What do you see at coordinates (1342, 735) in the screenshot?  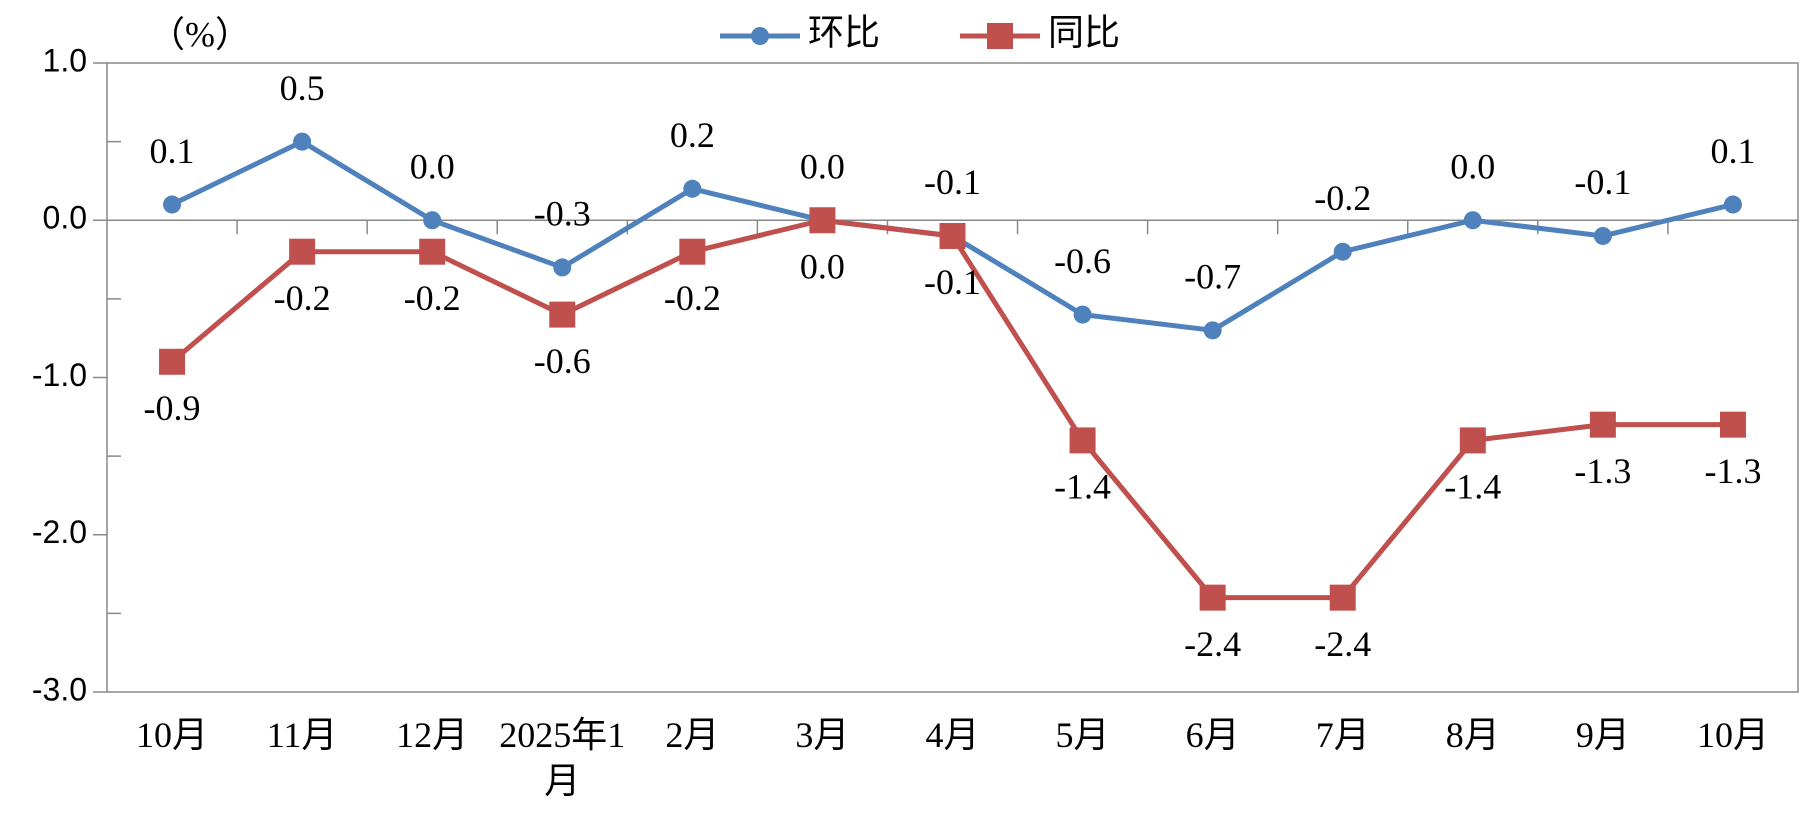 I see `x-tick-label: 7月` at bounding box center [1342, 735].